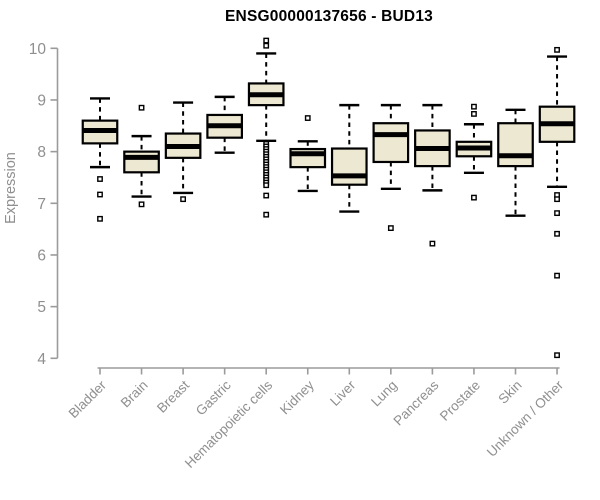 This screenshot has width=600, height=500. What do you see at coordinates (384, 394) in the screenshot?
I see `x-tick-label: Lung` at bounding box center [384, 394].